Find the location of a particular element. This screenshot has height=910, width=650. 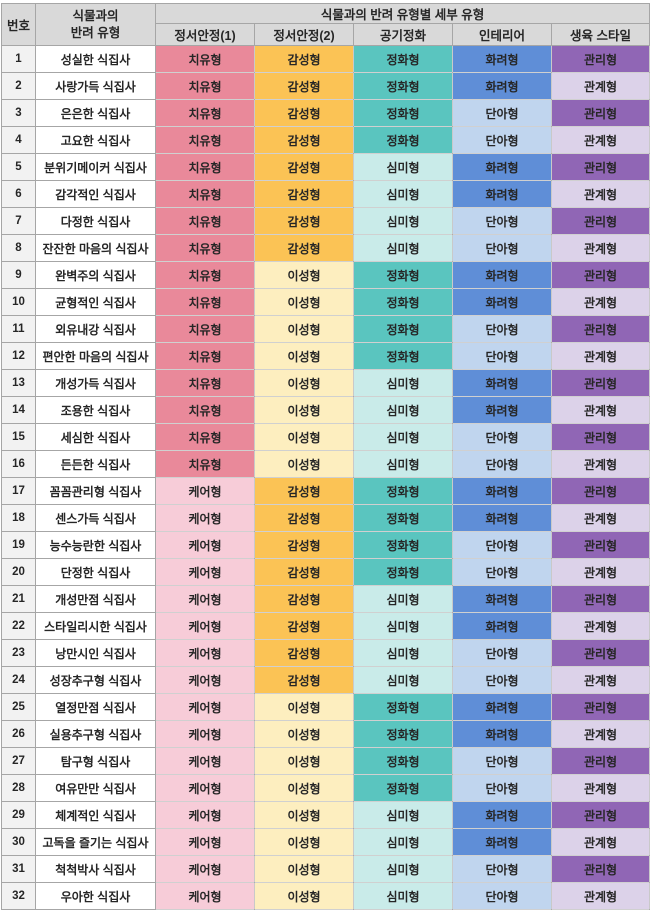

row-number-cell: 9 is located at coordinates (18, 275).